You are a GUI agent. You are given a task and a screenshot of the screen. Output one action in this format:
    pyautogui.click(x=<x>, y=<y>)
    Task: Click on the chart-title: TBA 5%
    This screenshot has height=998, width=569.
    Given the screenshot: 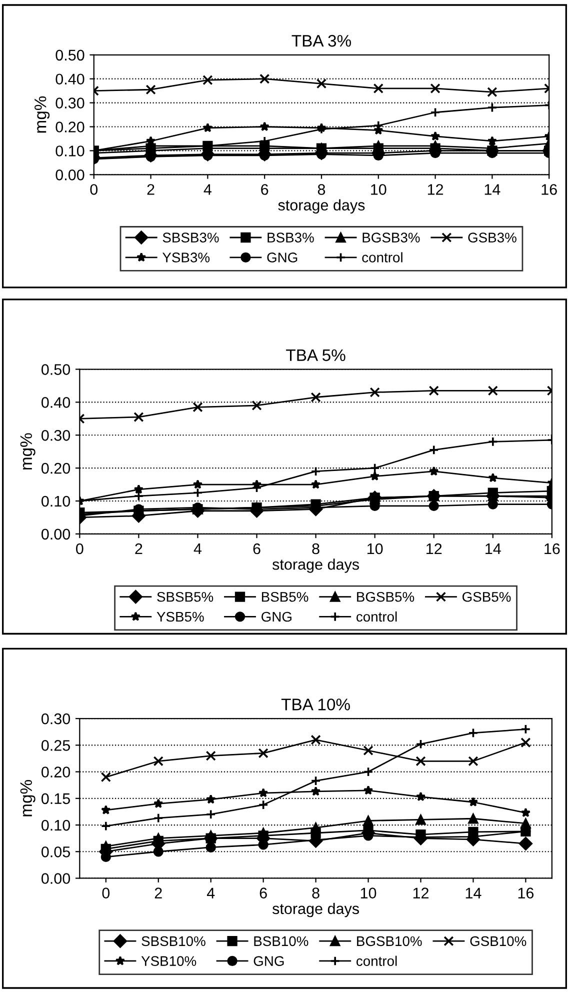 What is the action you would take?
    pyautogui.click(x=316, y=355)
    